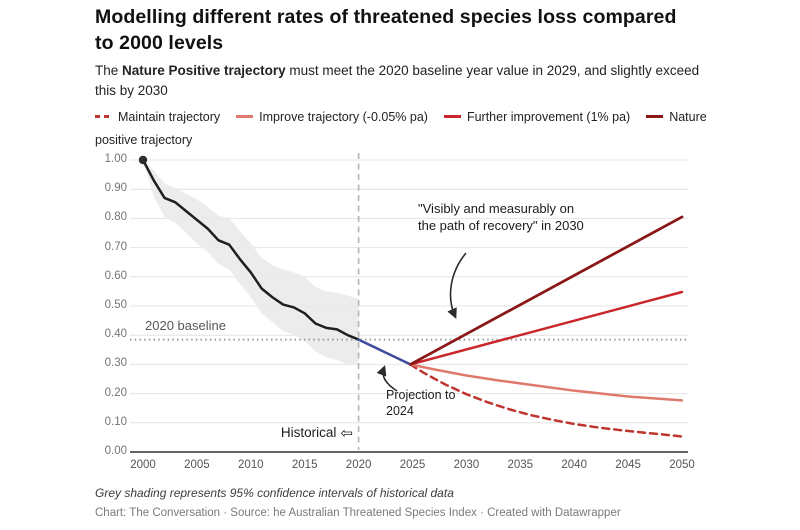 Image resolution: width=800 pixels, height=530 pixels. I want to click on left-arrow-icon: ⇦, so click(346, 433).